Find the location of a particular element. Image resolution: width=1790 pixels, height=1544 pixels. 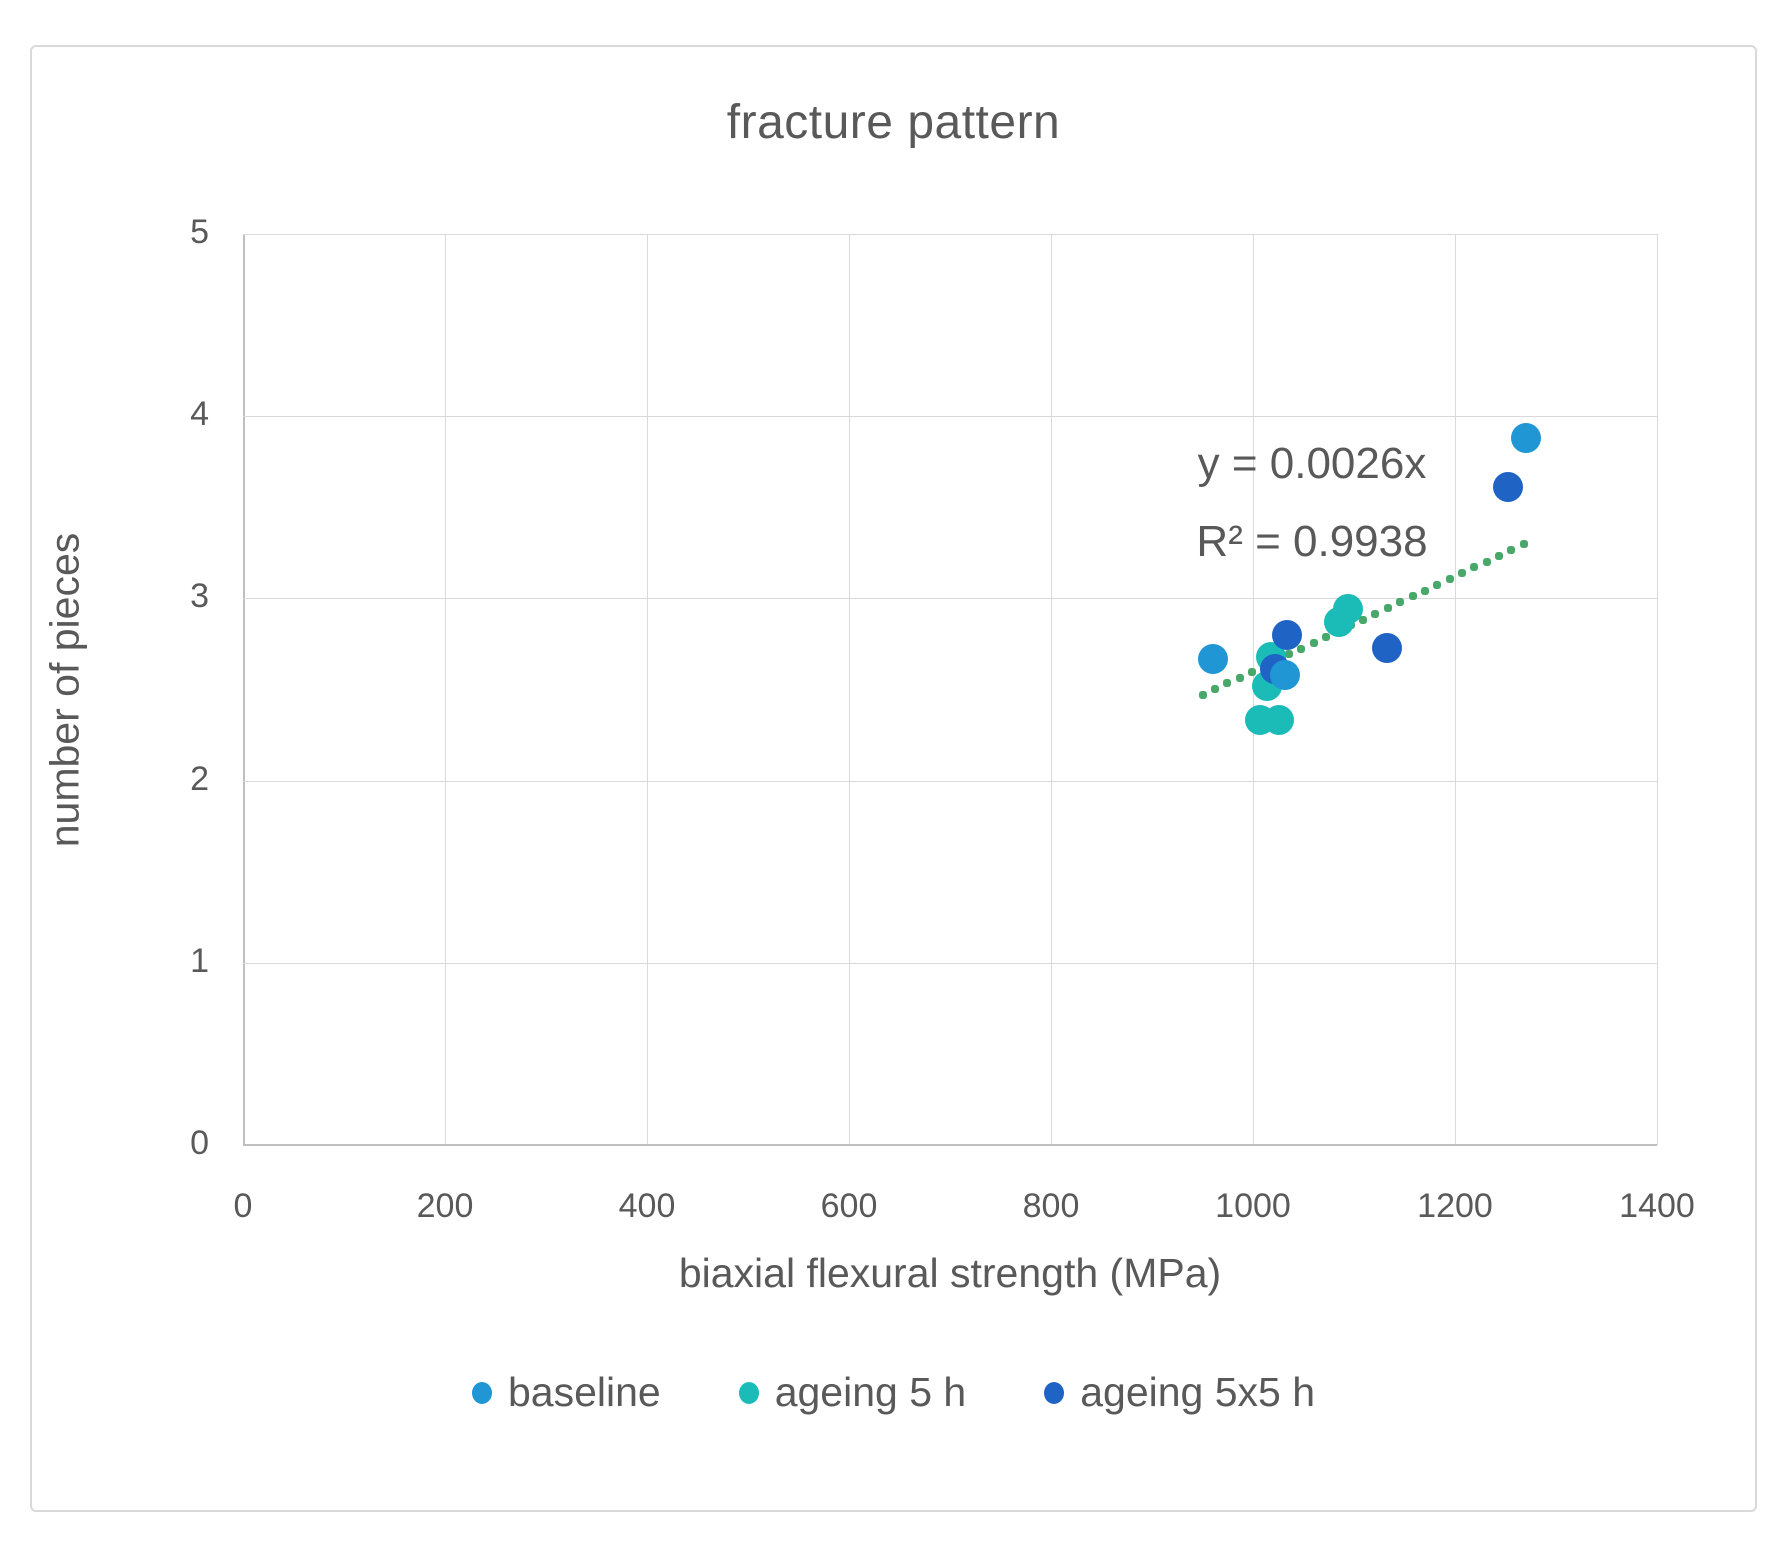

y-axis-title: number of pieces is located at coordinates (64, 690).